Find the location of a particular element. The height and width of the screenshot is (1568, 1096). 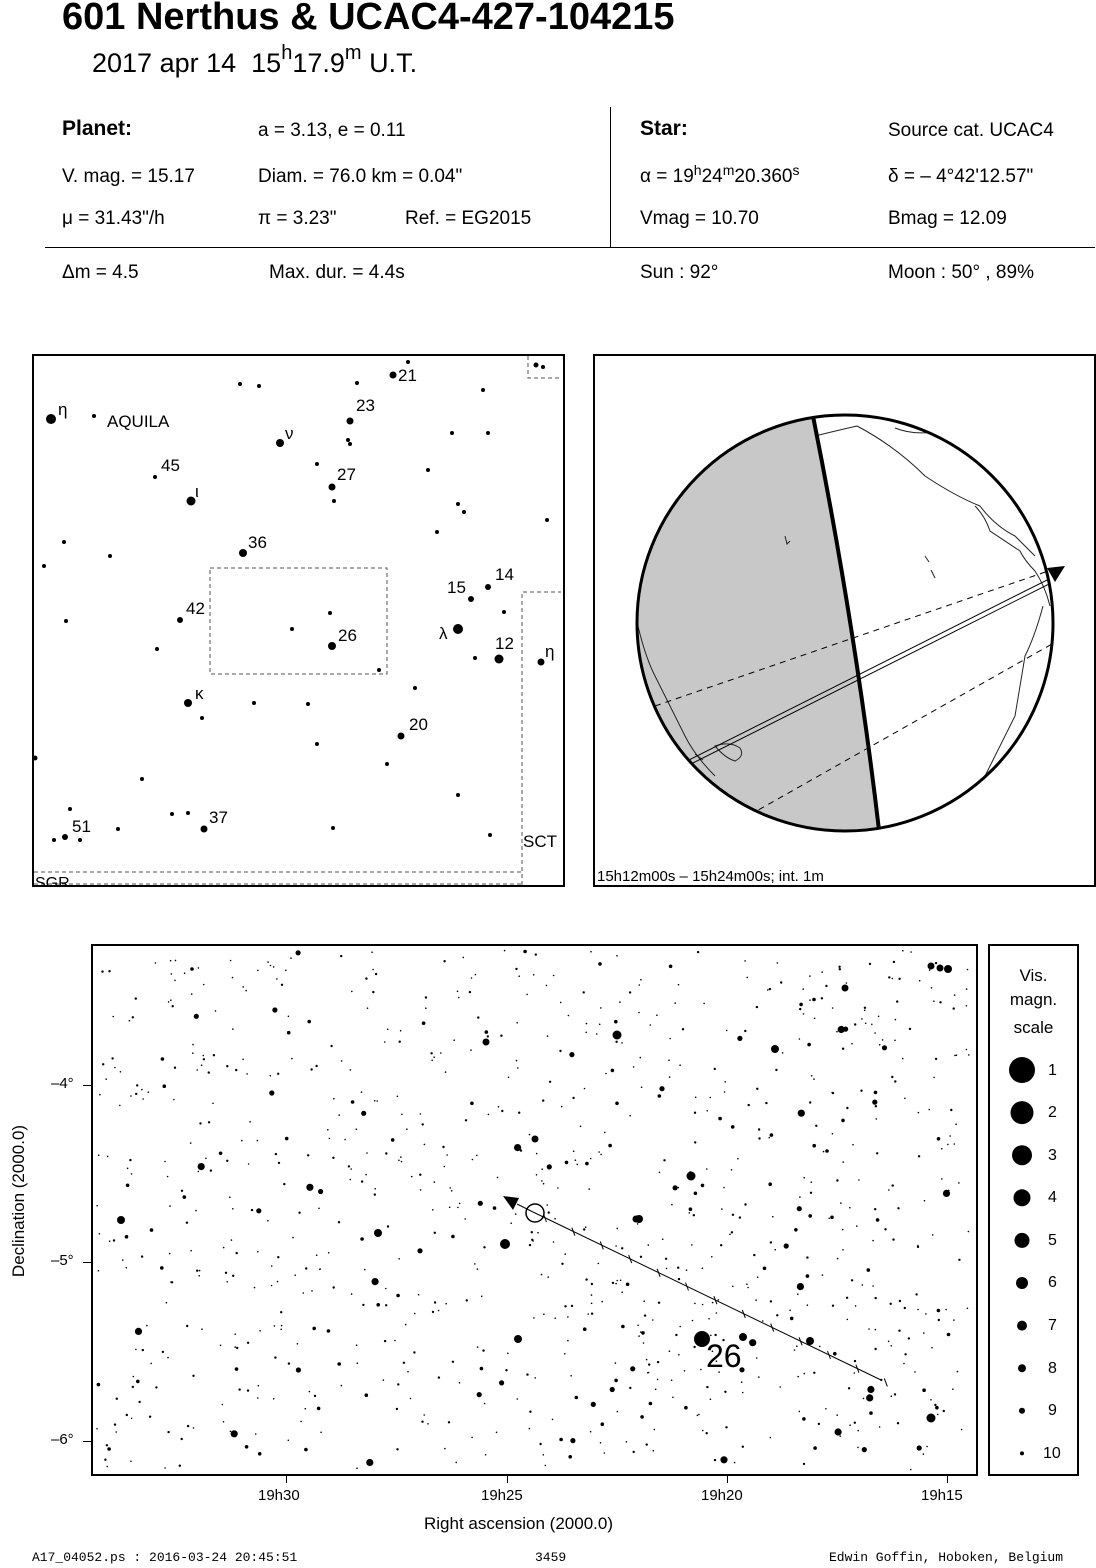

planet-orbit: a = 3.13, e = 0.11 is located at coordinates (332, 130).